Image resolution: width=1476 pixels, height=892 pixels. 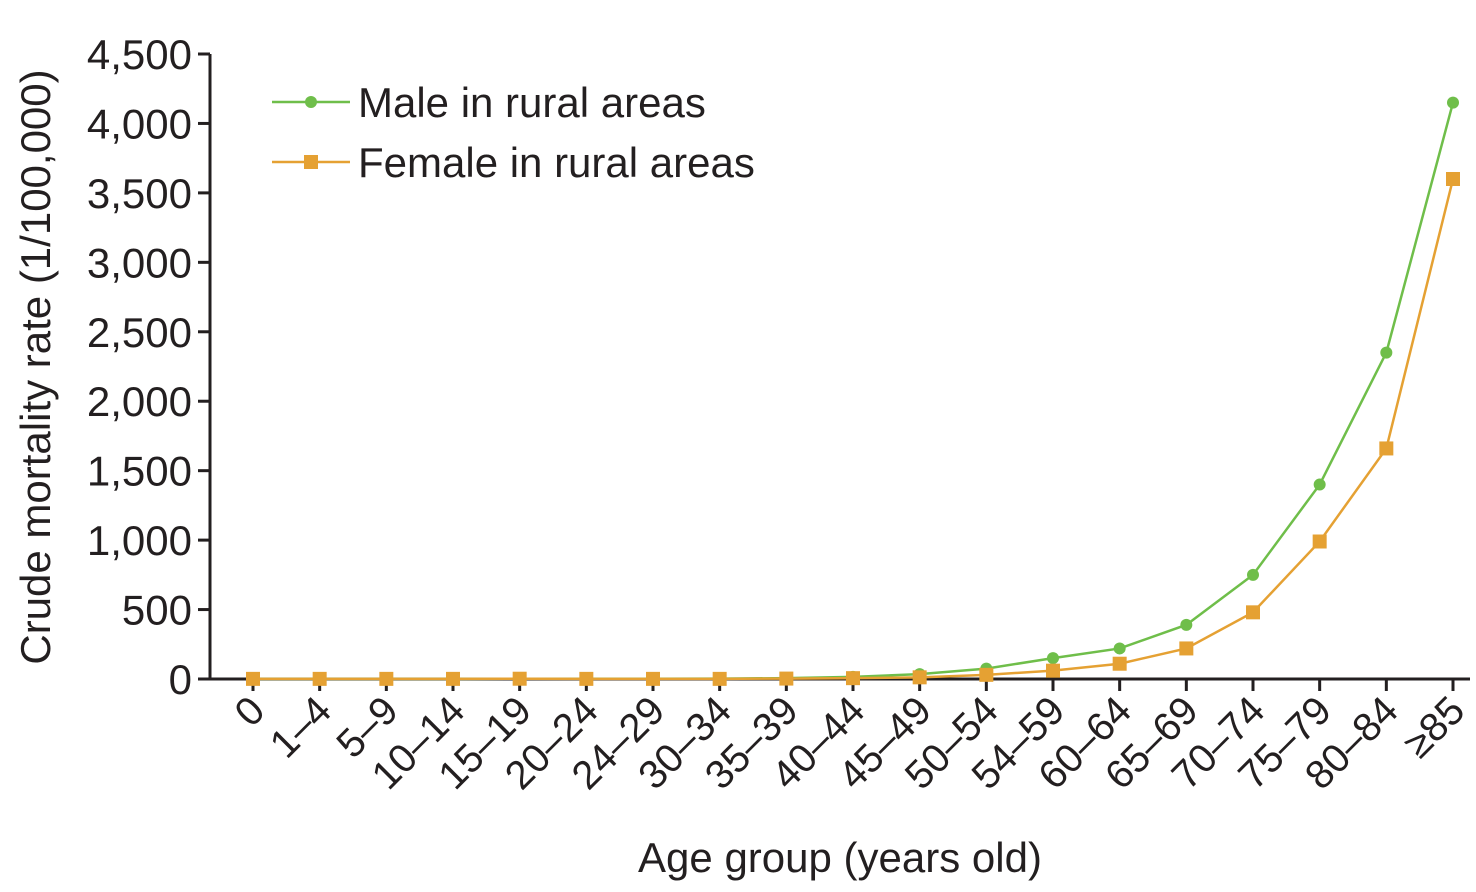 I want to click on y-tick-label: 500, so click(x=157, y=610).